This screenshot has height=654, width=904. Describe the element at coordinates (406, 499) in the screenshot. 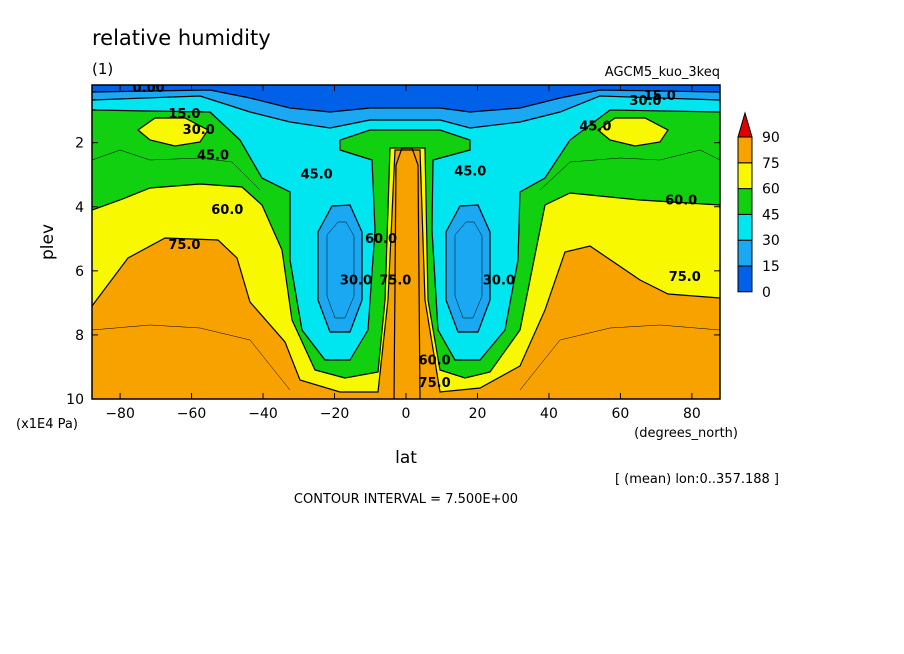

I see `contour-interval: CONTOUR INTERVAL = 7.500E+00` at that location.